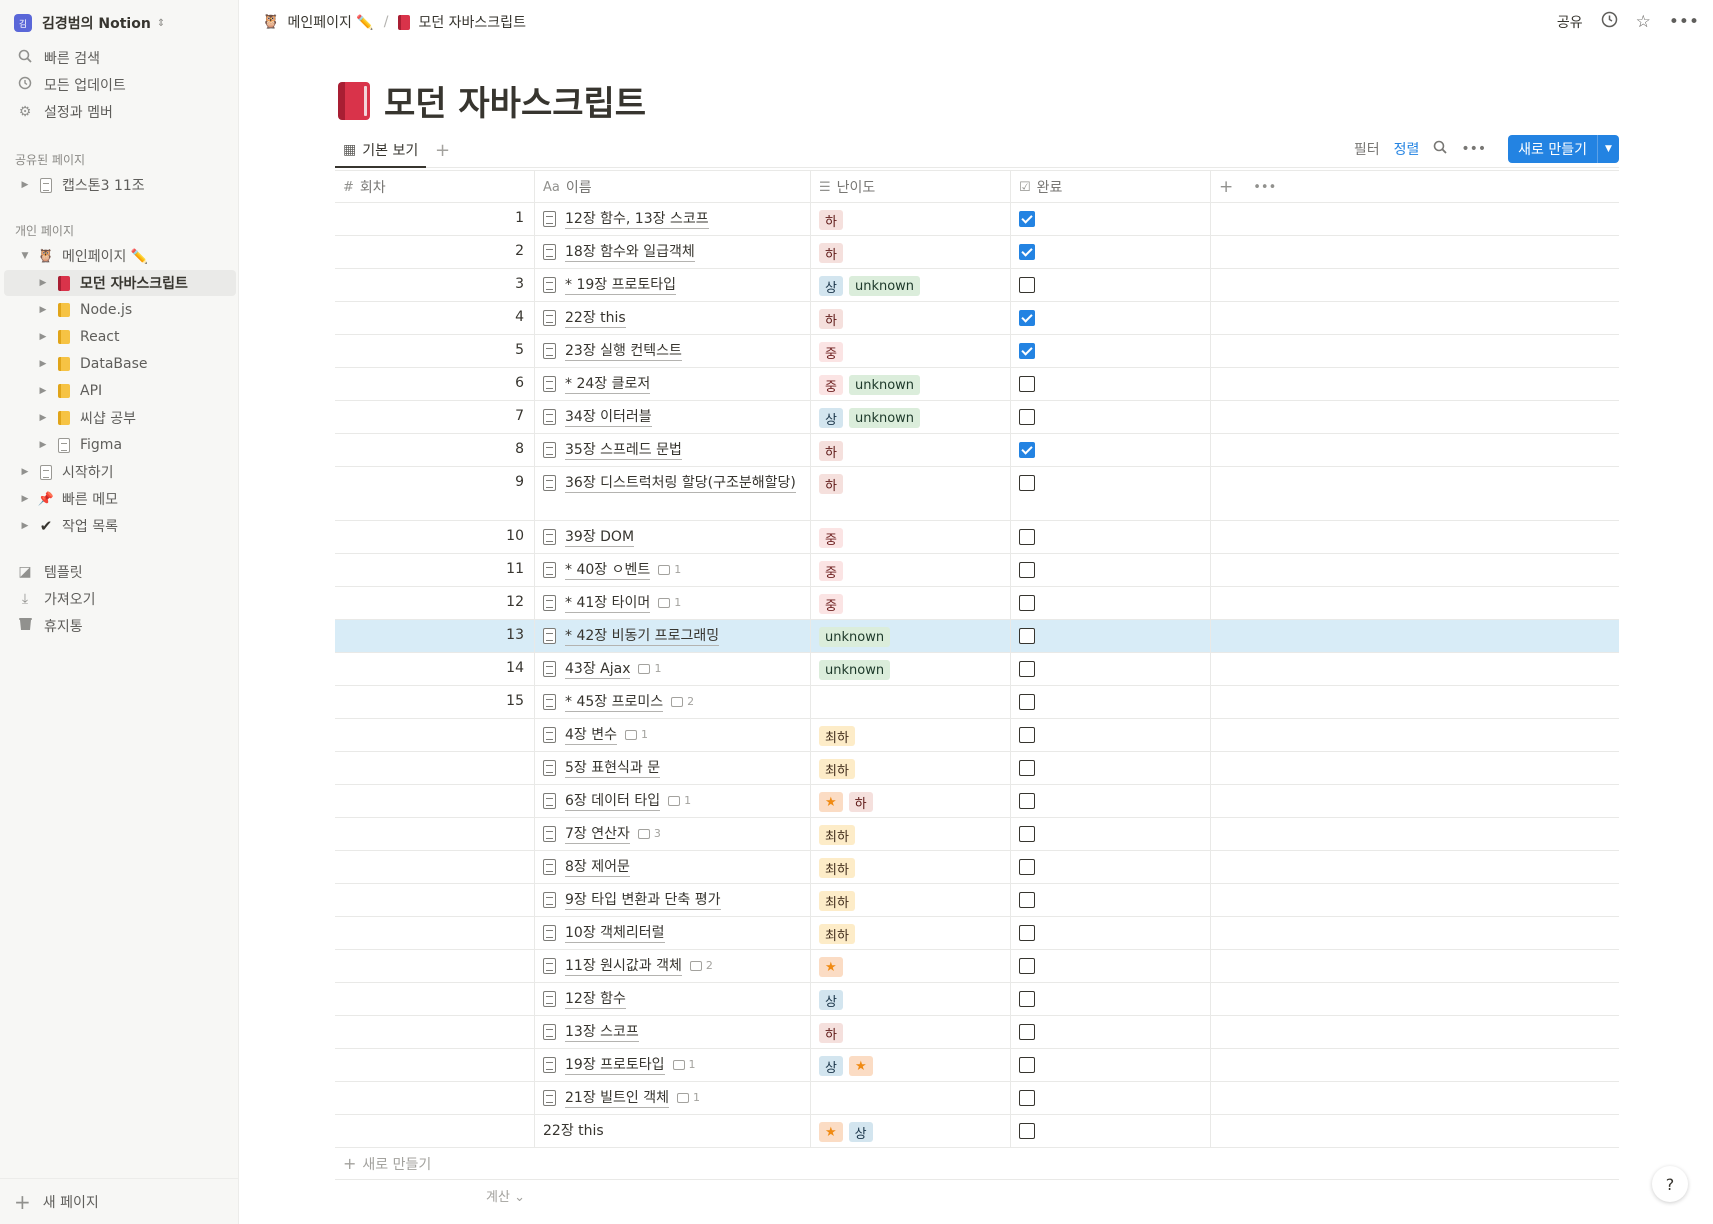 The width and height of the screenshot is (1713, 1224). I want to click on page-title-text: 모던 자바스크립트, so click(515, 104).